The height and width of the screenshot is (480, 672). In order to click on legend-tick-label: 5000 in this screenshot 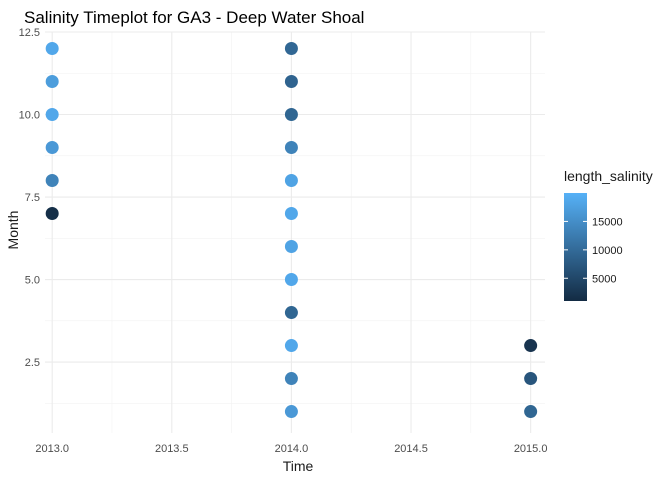, I will do `click(604, 279)`.